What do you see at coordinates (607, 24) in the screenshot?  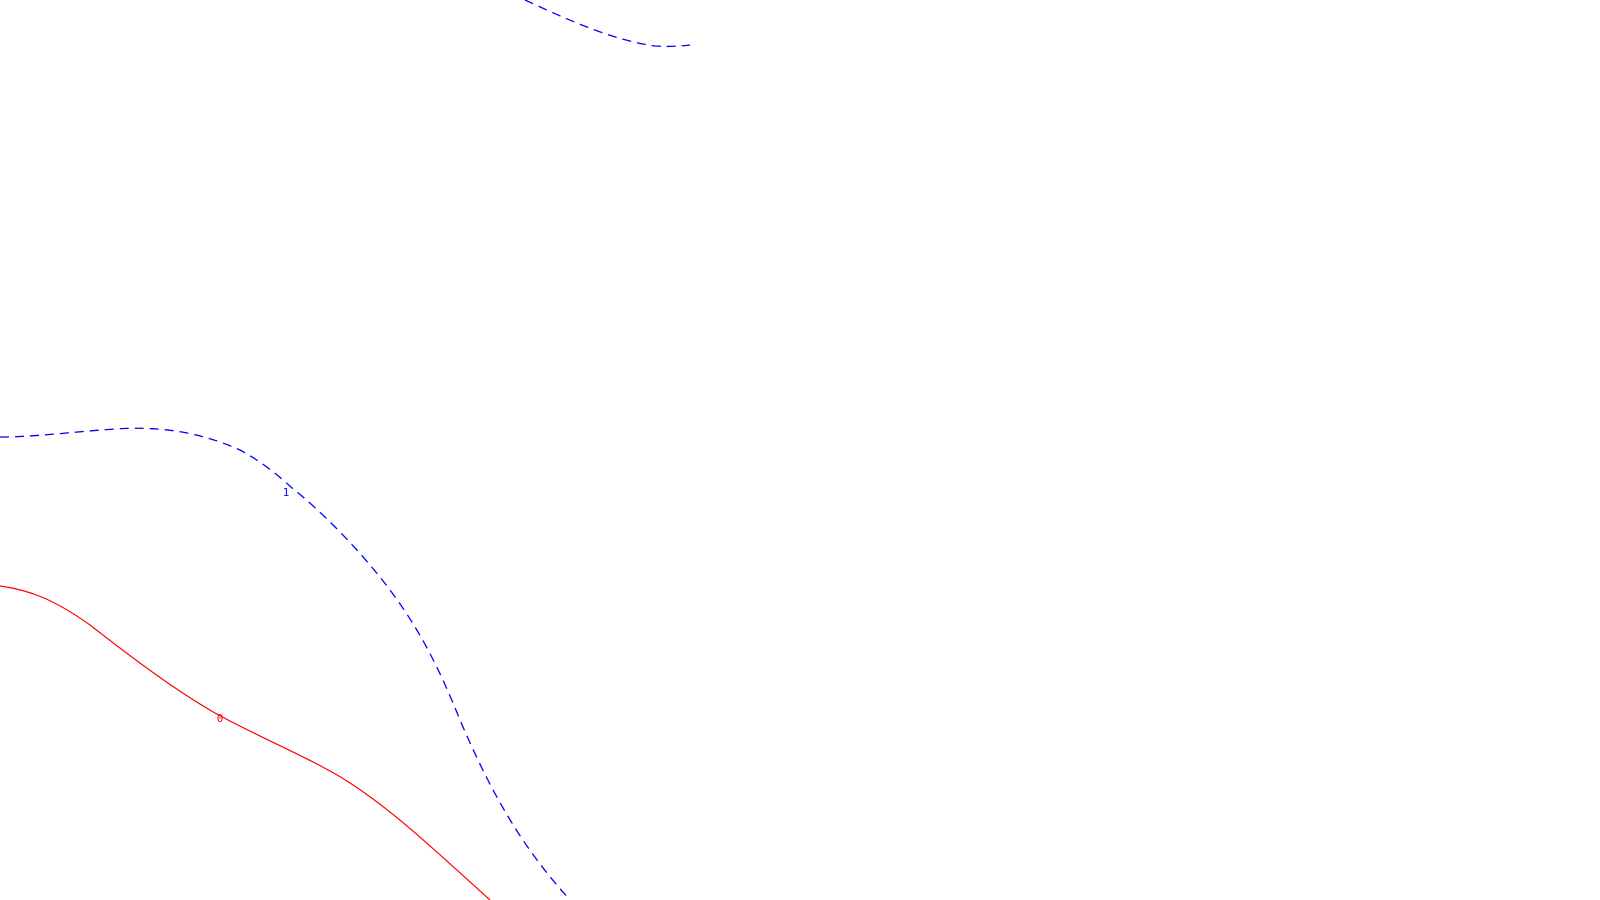 I see `contour-line-level-1-top` at bounding box center [607, 24].